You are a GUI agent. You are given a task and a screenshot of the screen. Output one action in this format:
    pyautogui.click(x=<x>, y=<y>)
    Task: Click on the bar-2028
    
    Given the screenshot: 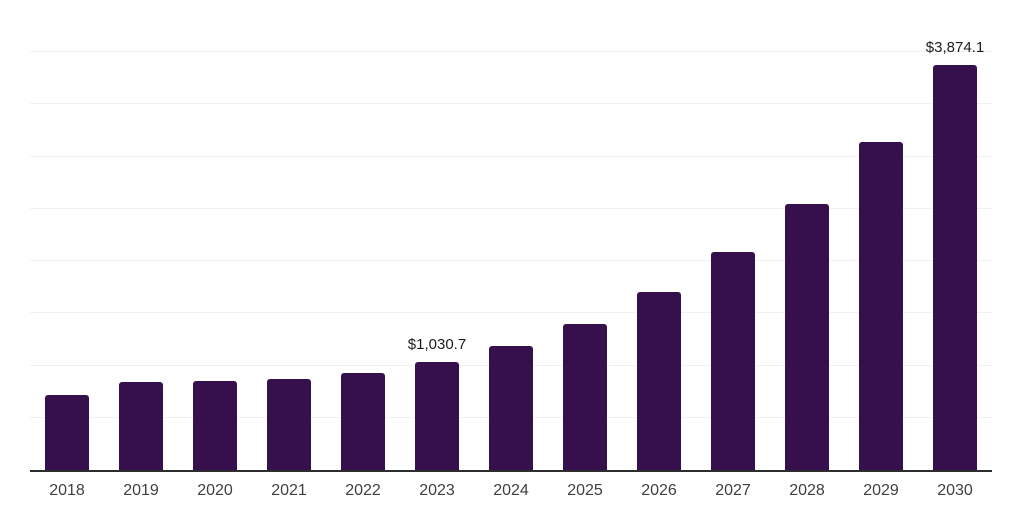 What is the action you would take?
    pyautogui.click(x=807, y=337)
    